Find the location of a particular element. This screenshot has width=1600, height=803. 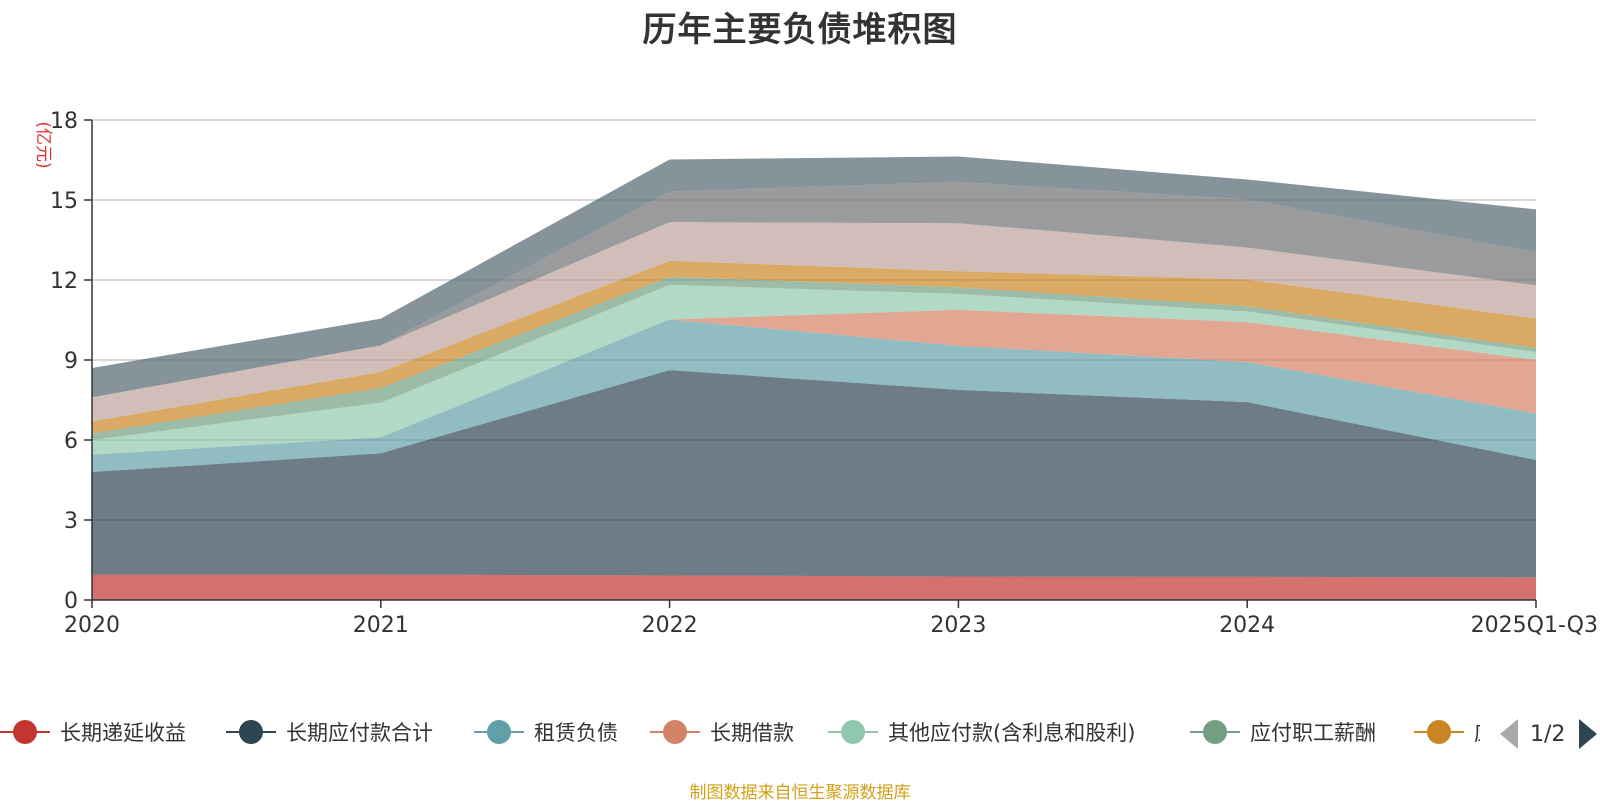

legend-pager: 1/2 is located at coordinates (1549, 734).